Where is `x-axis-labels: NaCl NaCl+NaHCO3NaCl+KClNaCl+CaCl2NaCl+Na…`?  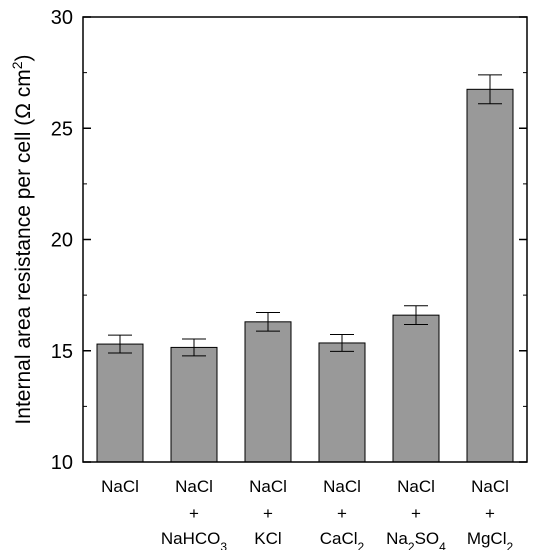 x-axis-labels: NaCl NaCl+NaHCO3NaCl+KClNaCl+CaCl2NaCl+Na… is located at coordinates (307, 513).